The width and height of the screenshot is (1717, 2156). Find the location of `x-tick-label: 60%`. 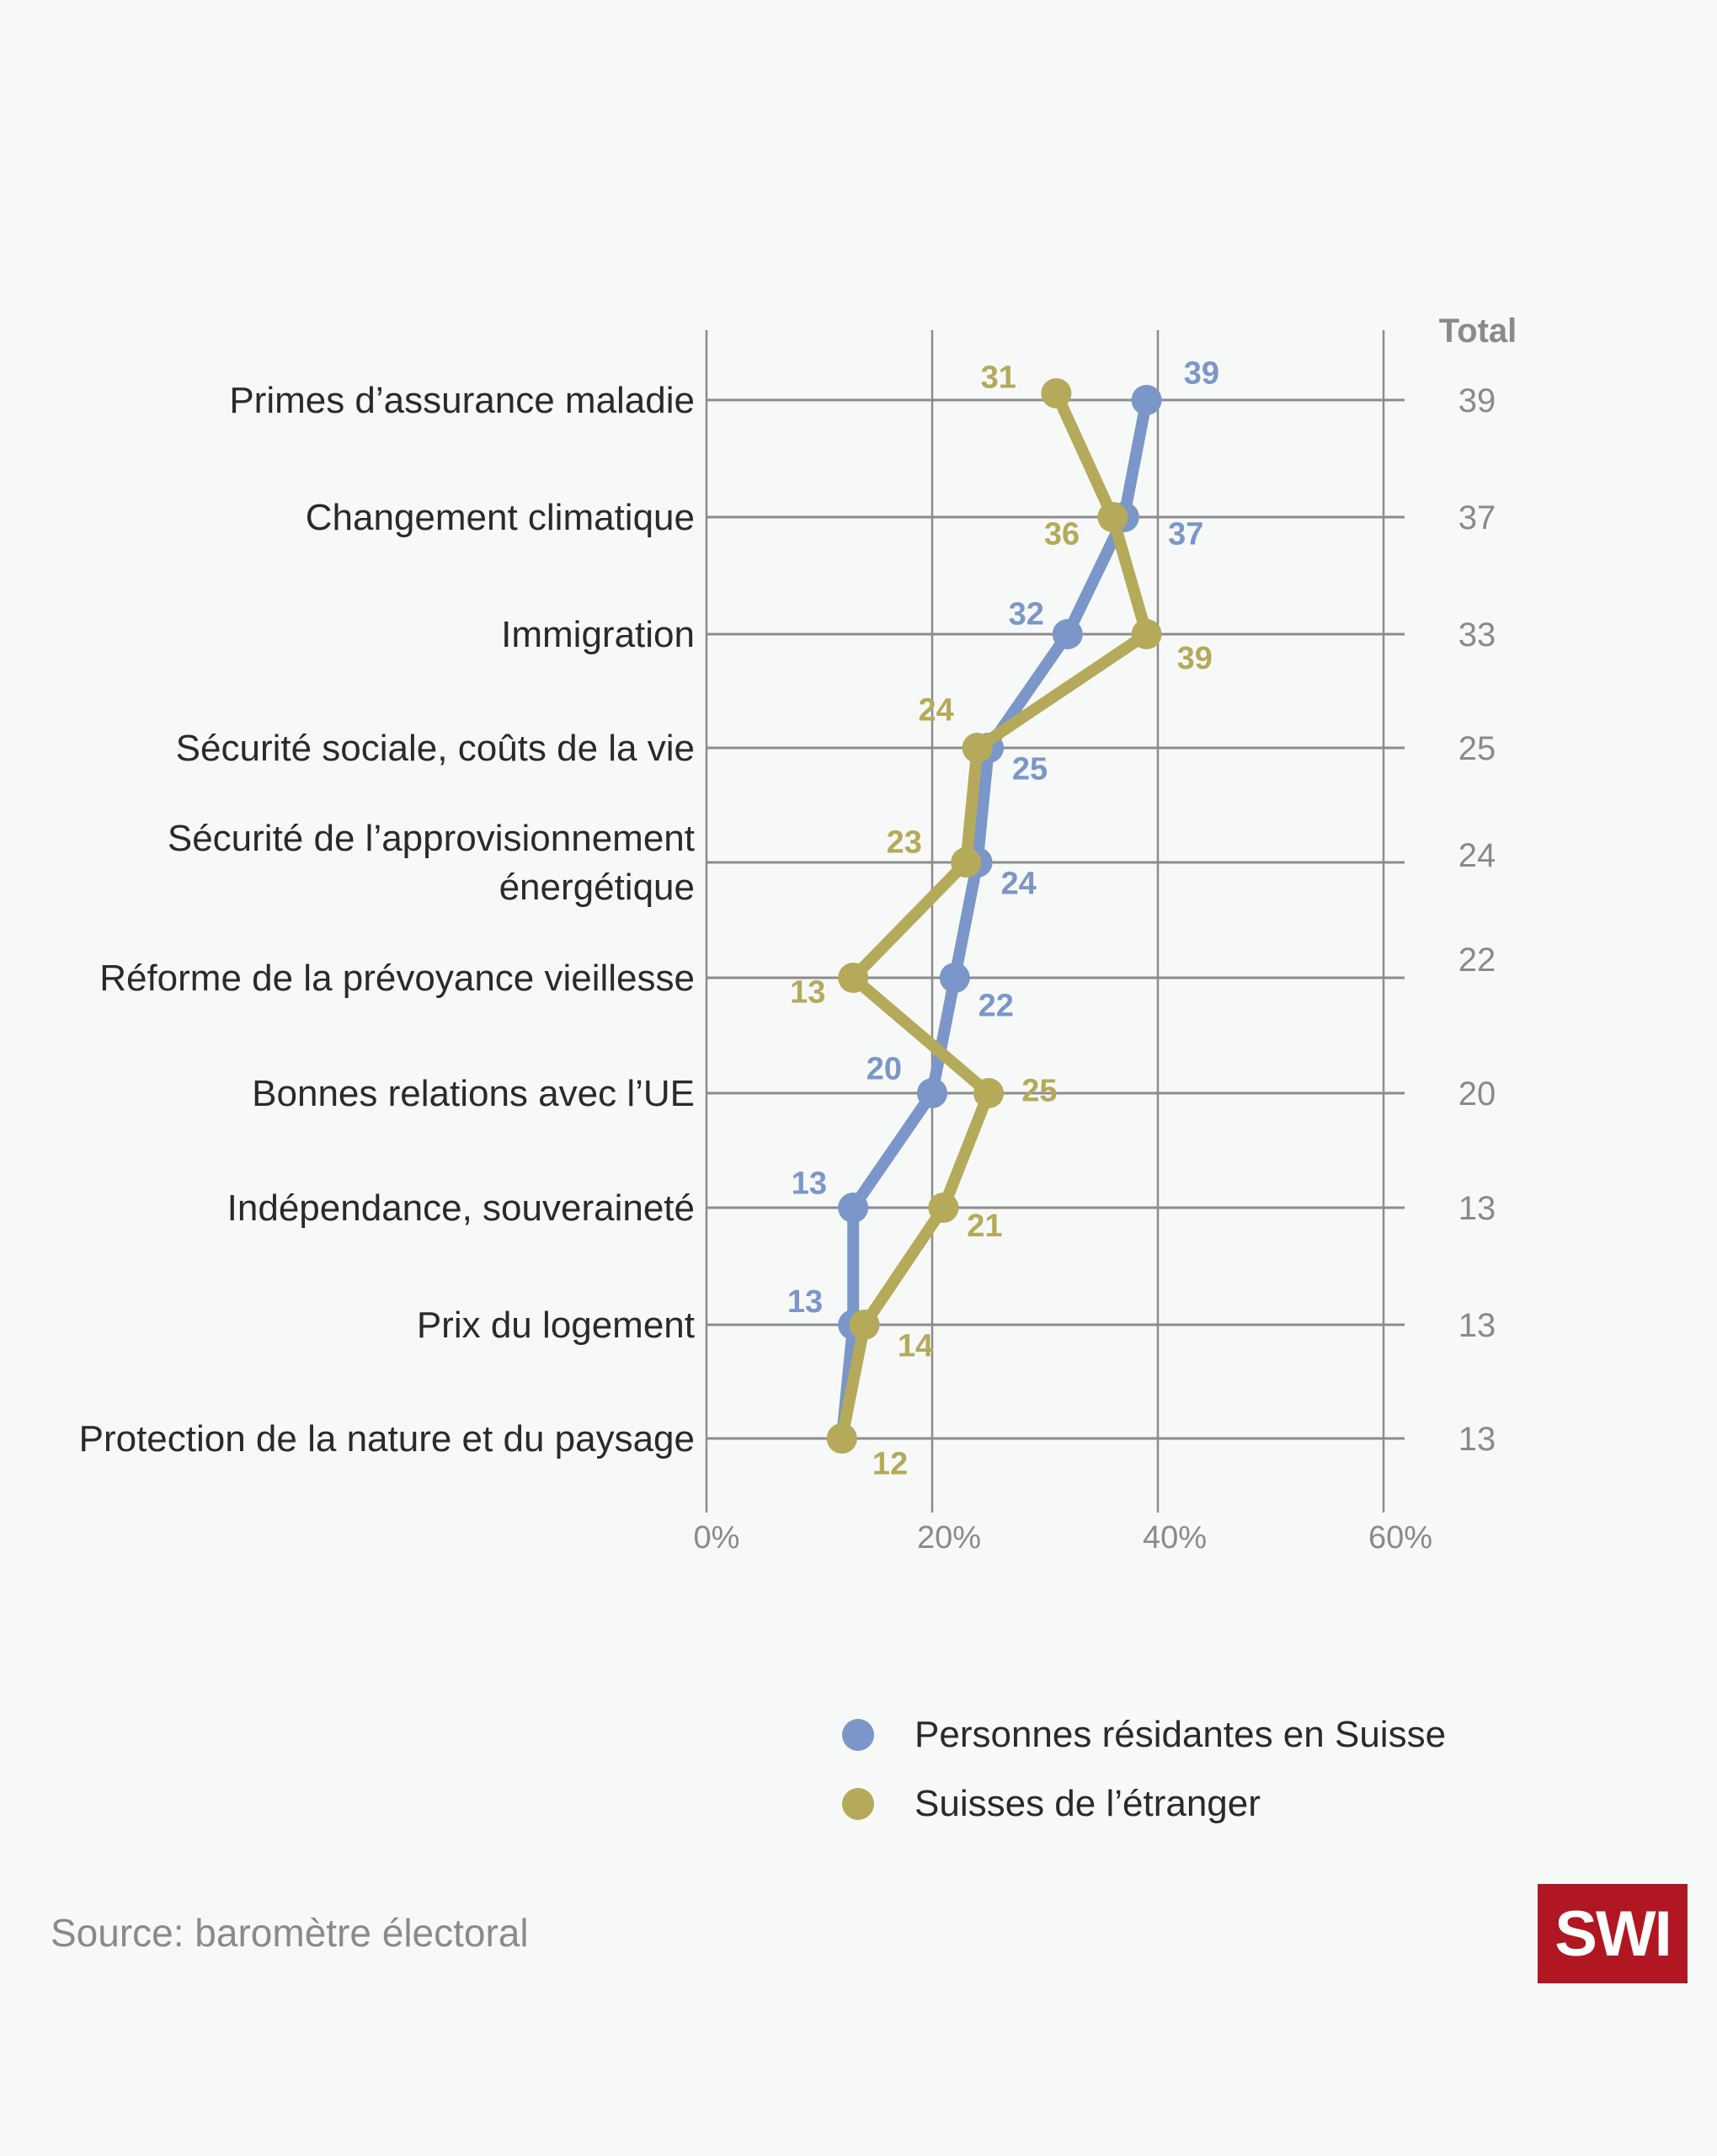

x-tick-label: 60% is located at coordinates (1400, 1538).